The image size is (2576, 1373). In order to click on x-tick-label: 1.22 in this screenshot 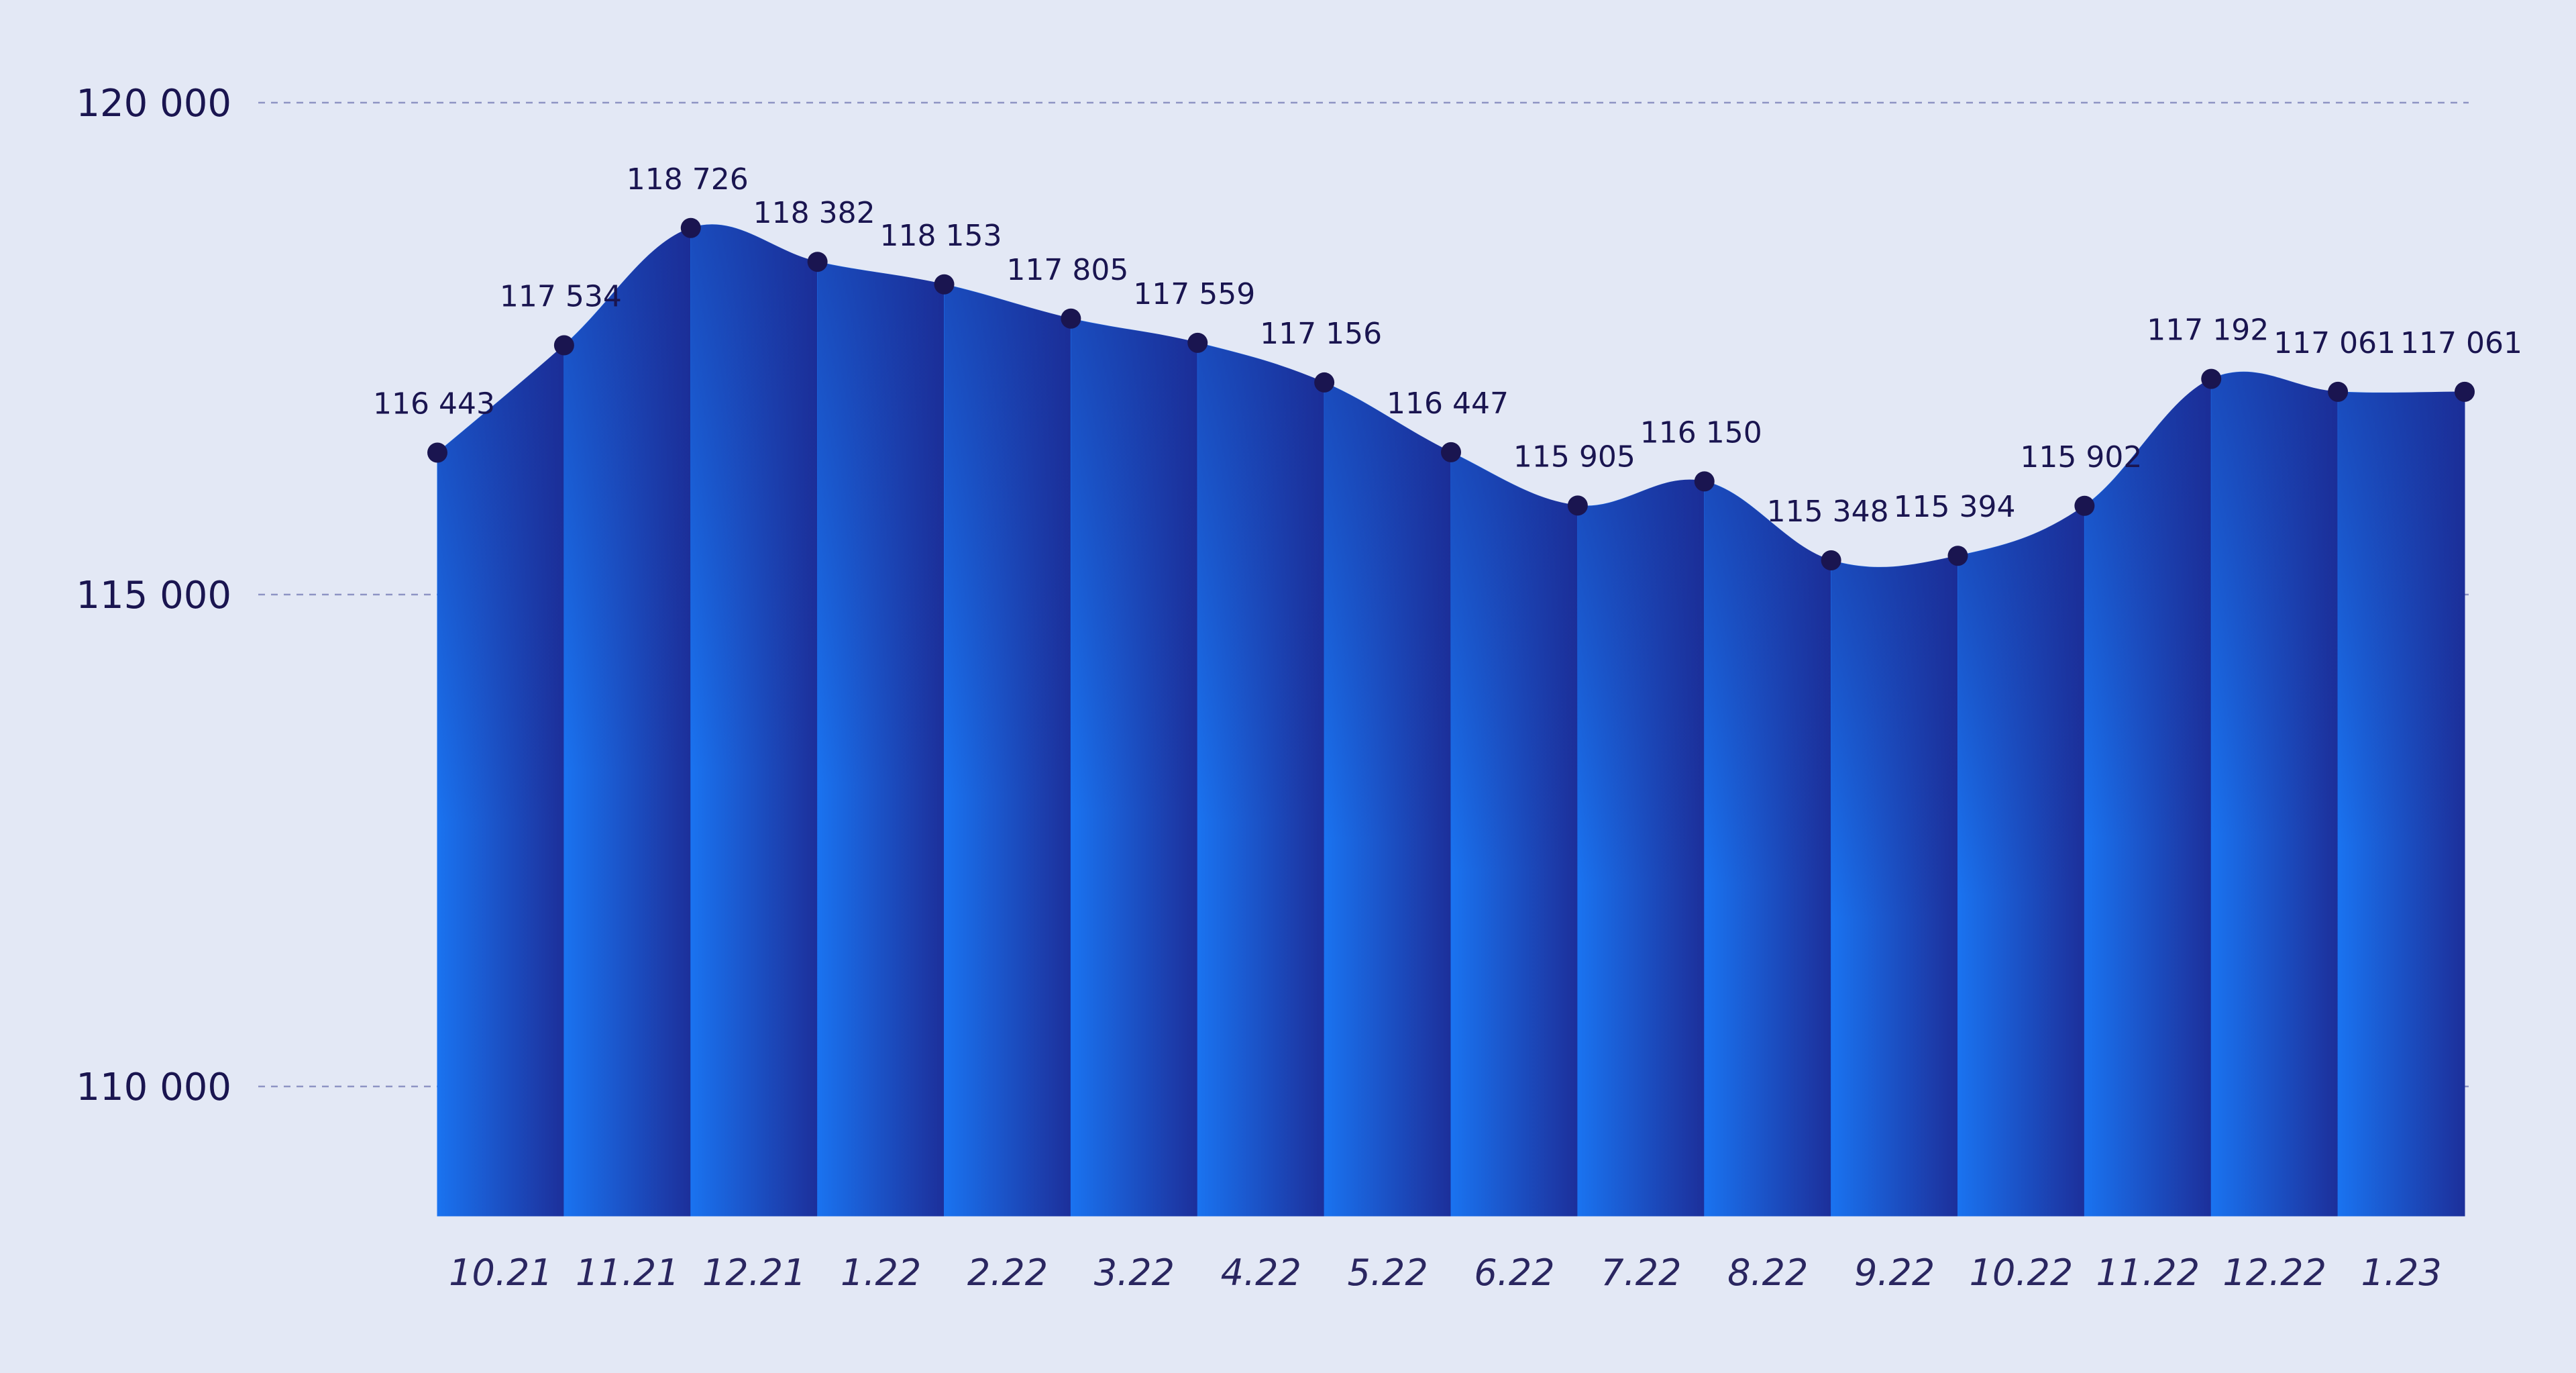, I will do `click(881, 1273)`.